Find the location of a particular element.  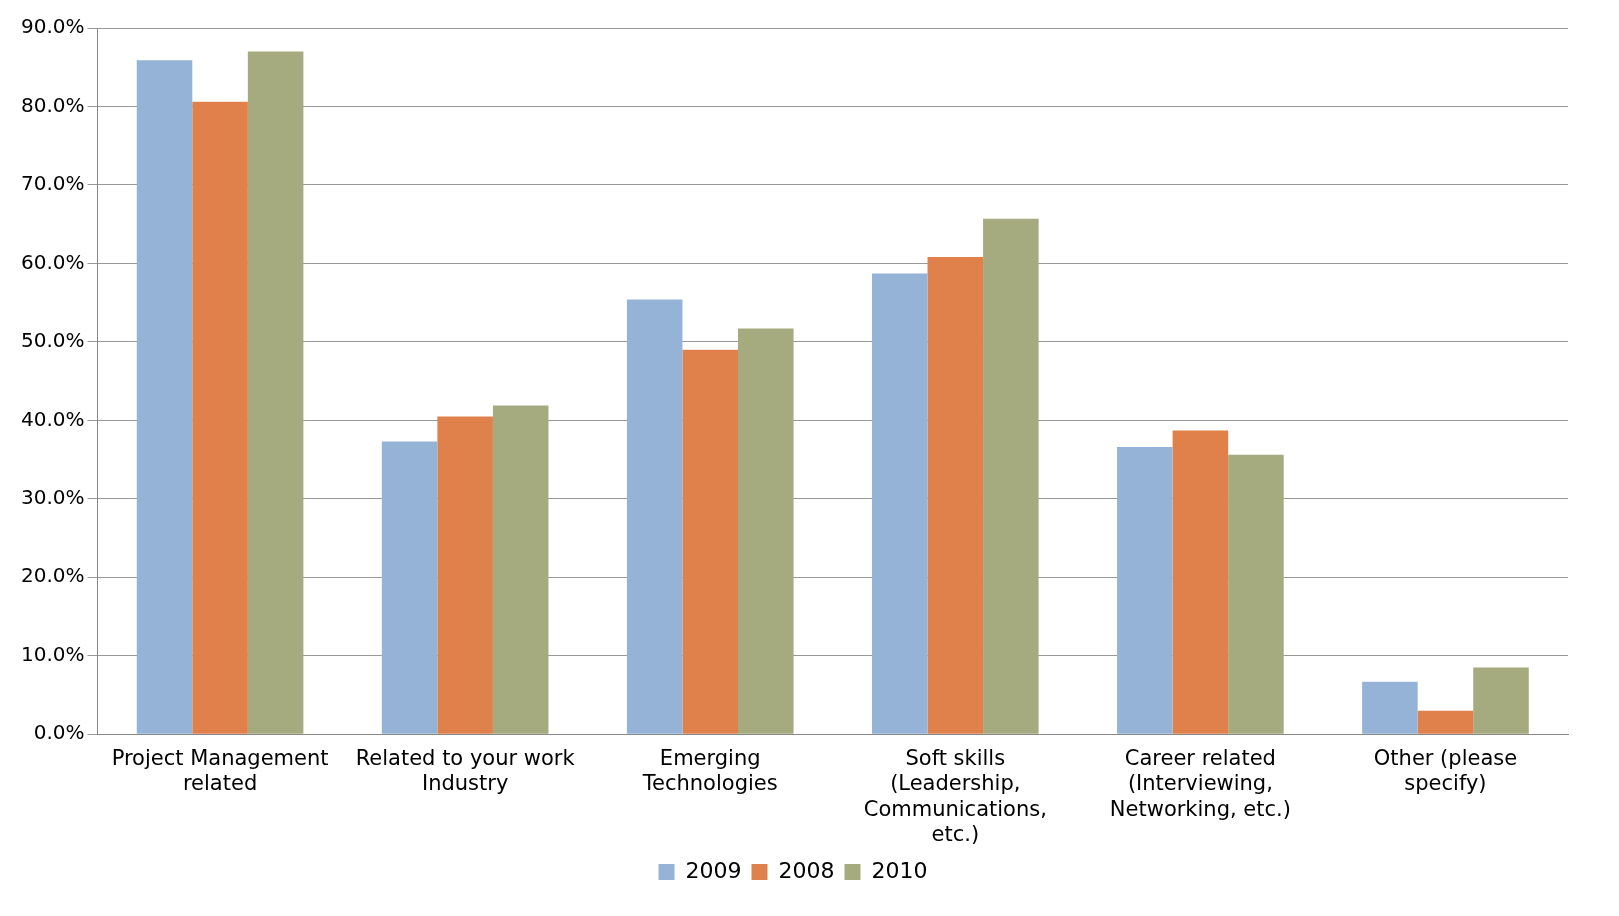

x-tick-label: Related to your work Industry is located at coordinates (465, 771).